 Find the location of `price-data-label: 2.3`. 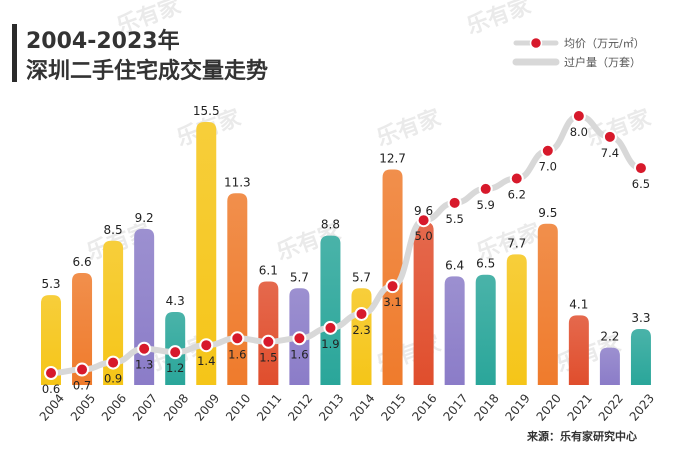

price-data-label: 2.3 is located at coordinates (361, 330).